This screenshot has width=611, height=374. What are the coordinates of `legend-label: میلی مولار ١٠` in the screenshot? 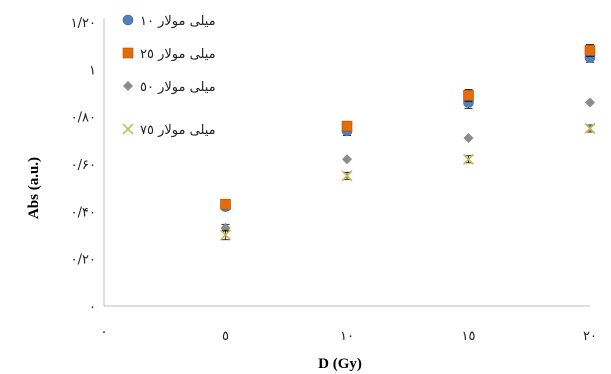 It's located at (178, 21).